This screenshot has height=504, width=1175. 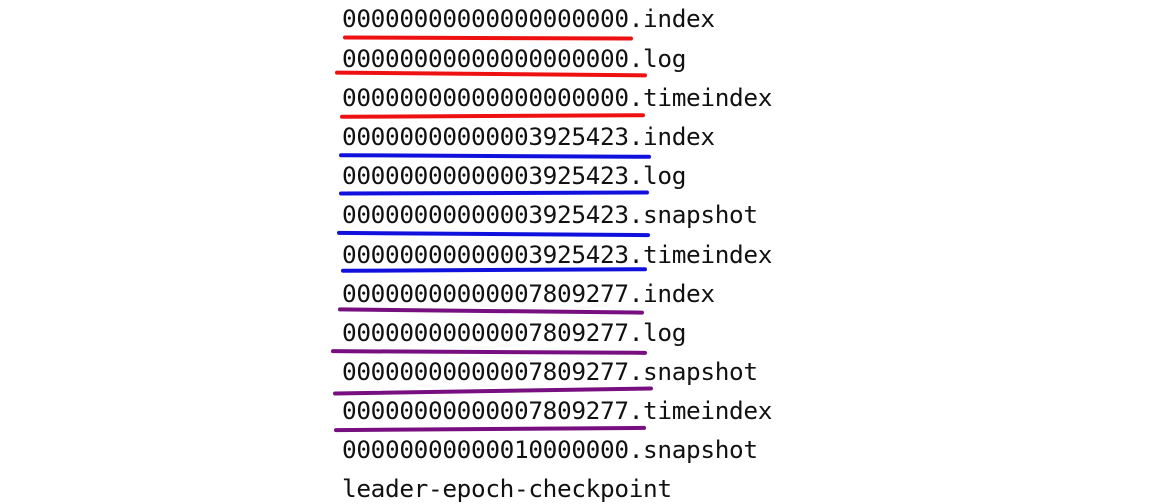 I want to click on file-entry: 00000000000007809277.index, so click(x=528, y=293).